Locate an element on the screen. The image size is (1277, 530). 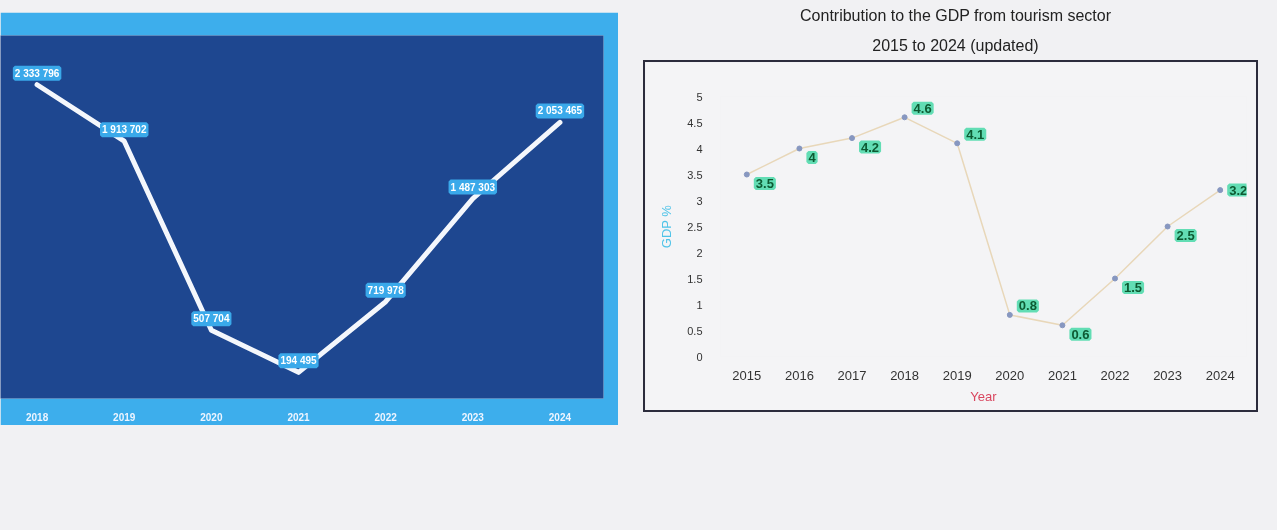
data-label: 0.8 is located at coordinates (1027, 306).